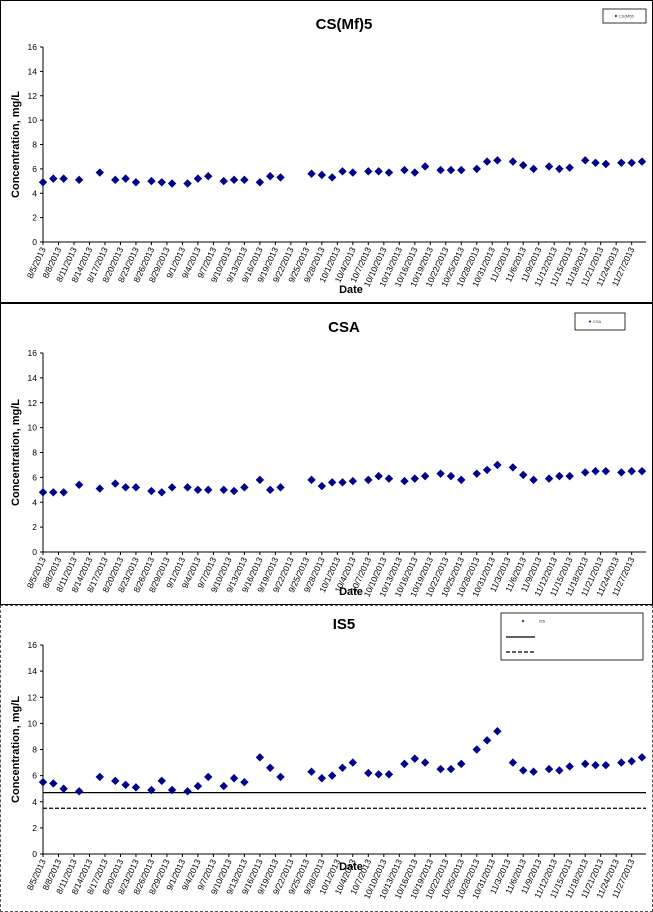 Image resolution: width=653 pixels, height=912 pixels. Describe the element at coordinates (34, 750) in the screenshot. I see `y-tick-label: 8` at that location.